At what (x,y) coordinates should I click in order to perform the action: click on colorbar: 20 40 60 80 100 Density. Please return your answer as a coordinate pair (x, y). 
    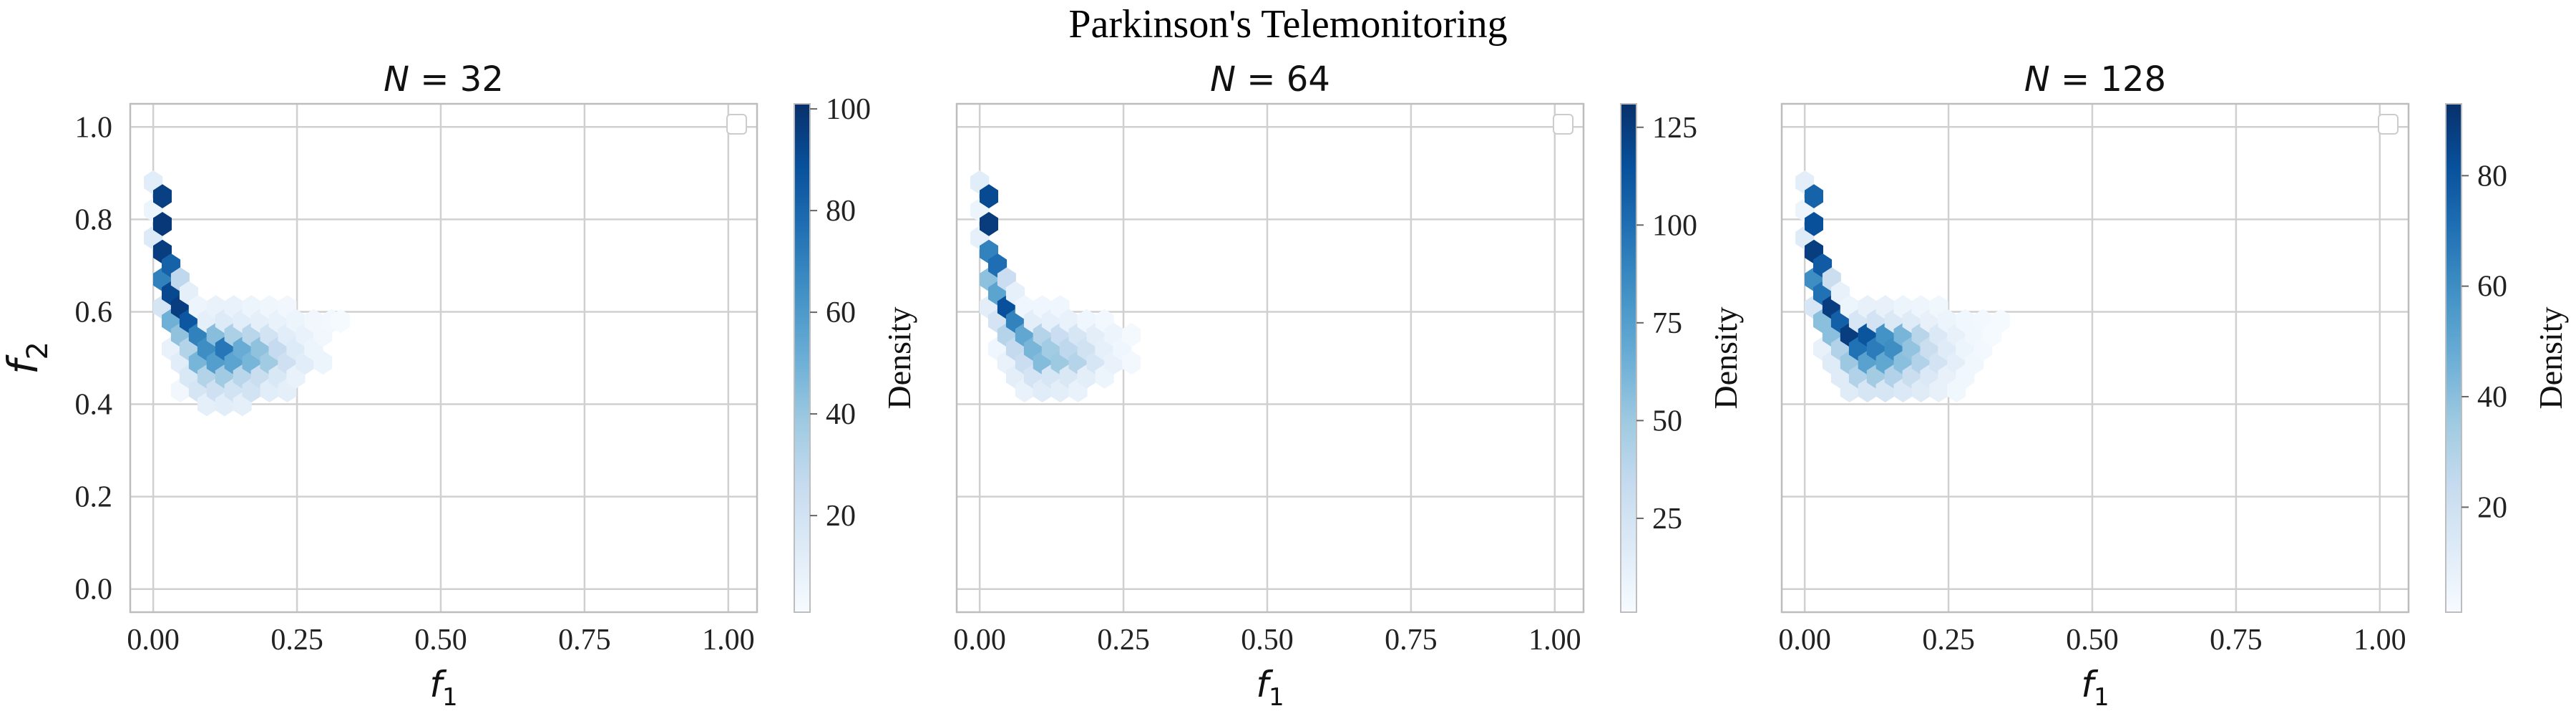
    Looking at the image, I should click on (855, 353).